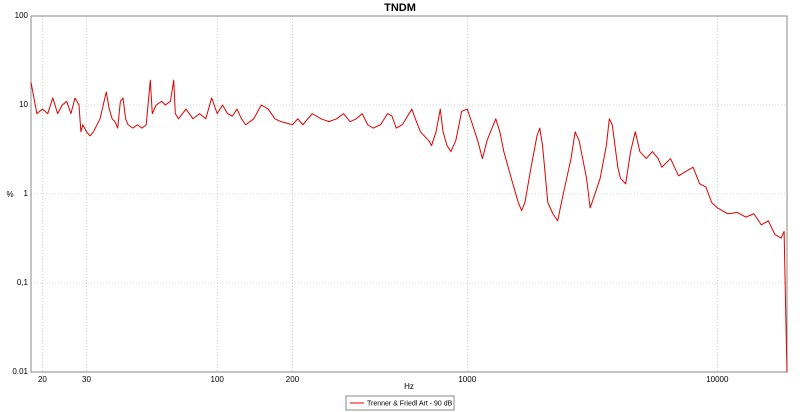 Image resolution: width=800 pixels, height=412 pixels. Describe the element at coordinates (410, 403) in the screenshot. I see `legend-label: Trenner & Friedl Art - 90 dB` at that location.